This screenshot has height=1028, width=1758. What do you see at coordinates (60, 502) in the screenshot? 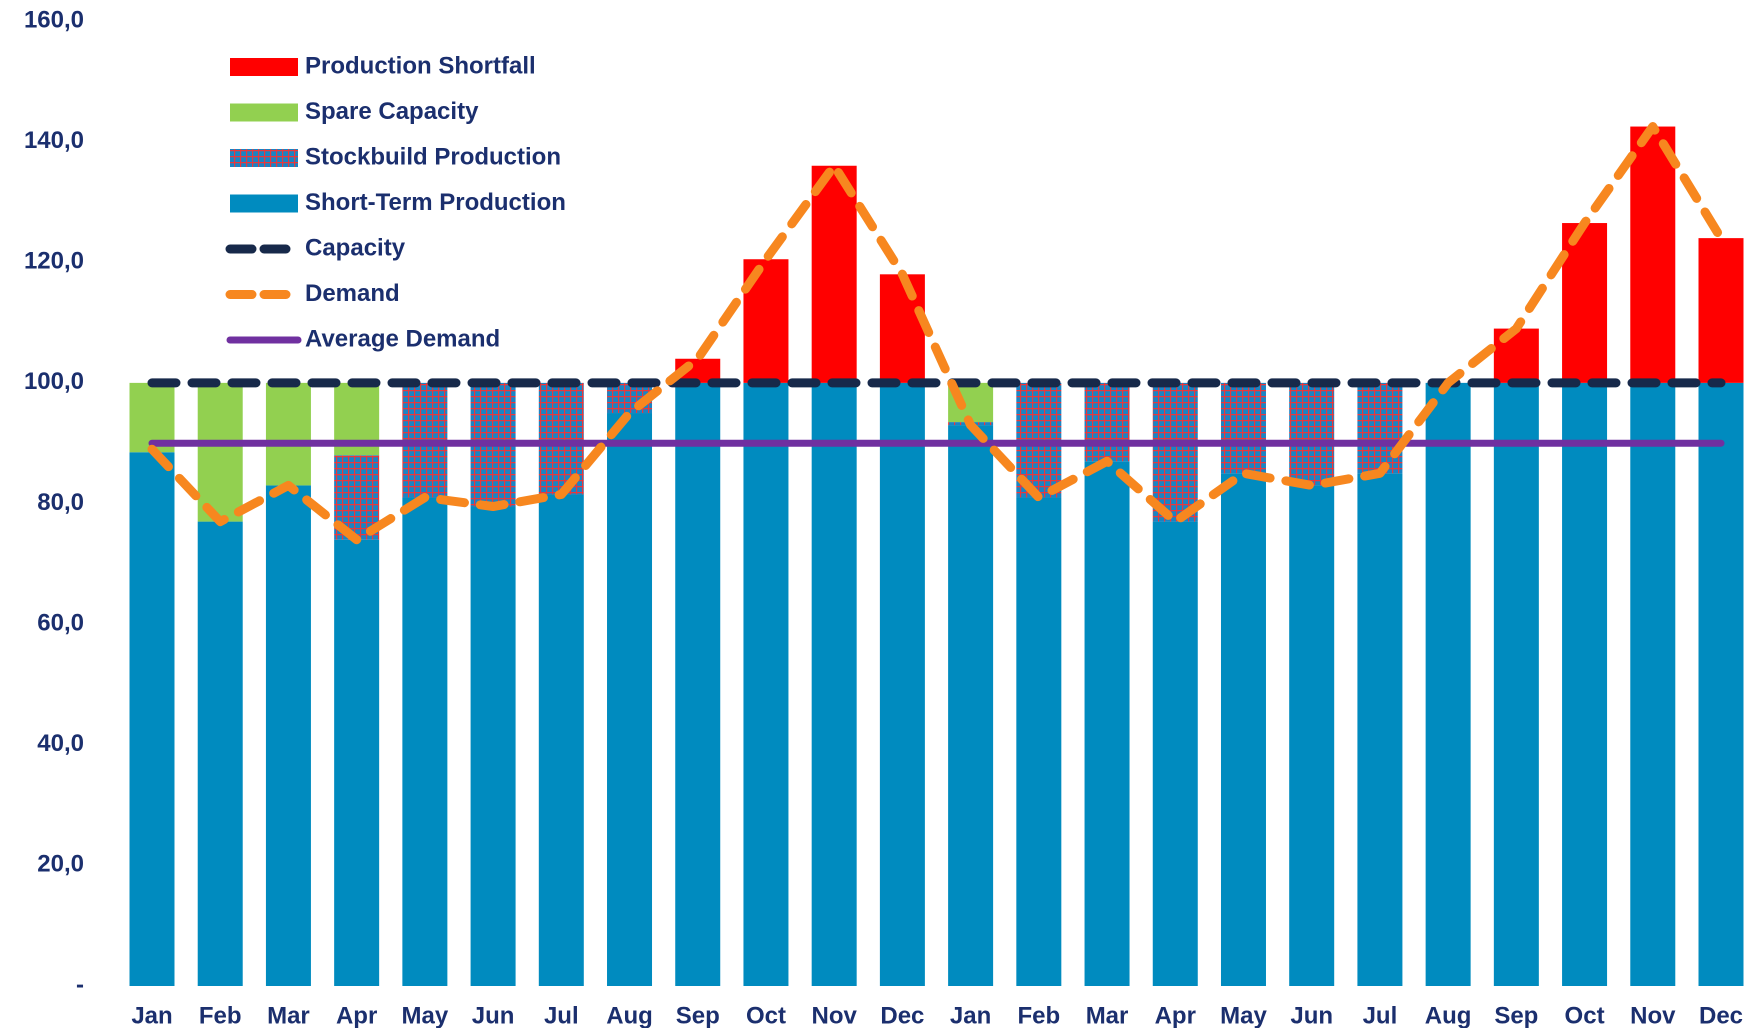
I see `y-tick-label: 80,0` at bounding box center [60, 502].